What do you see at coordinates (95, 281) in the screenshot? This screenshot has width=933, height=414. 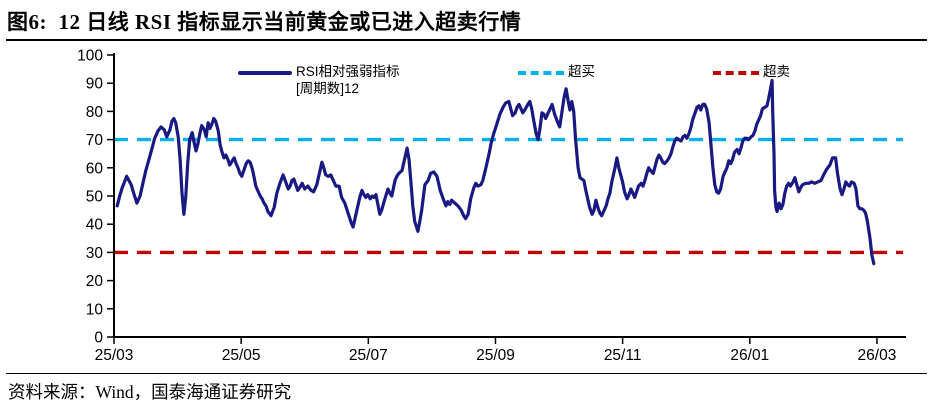 I see `y-tick-label: 20` at bounding box center [95, 281].